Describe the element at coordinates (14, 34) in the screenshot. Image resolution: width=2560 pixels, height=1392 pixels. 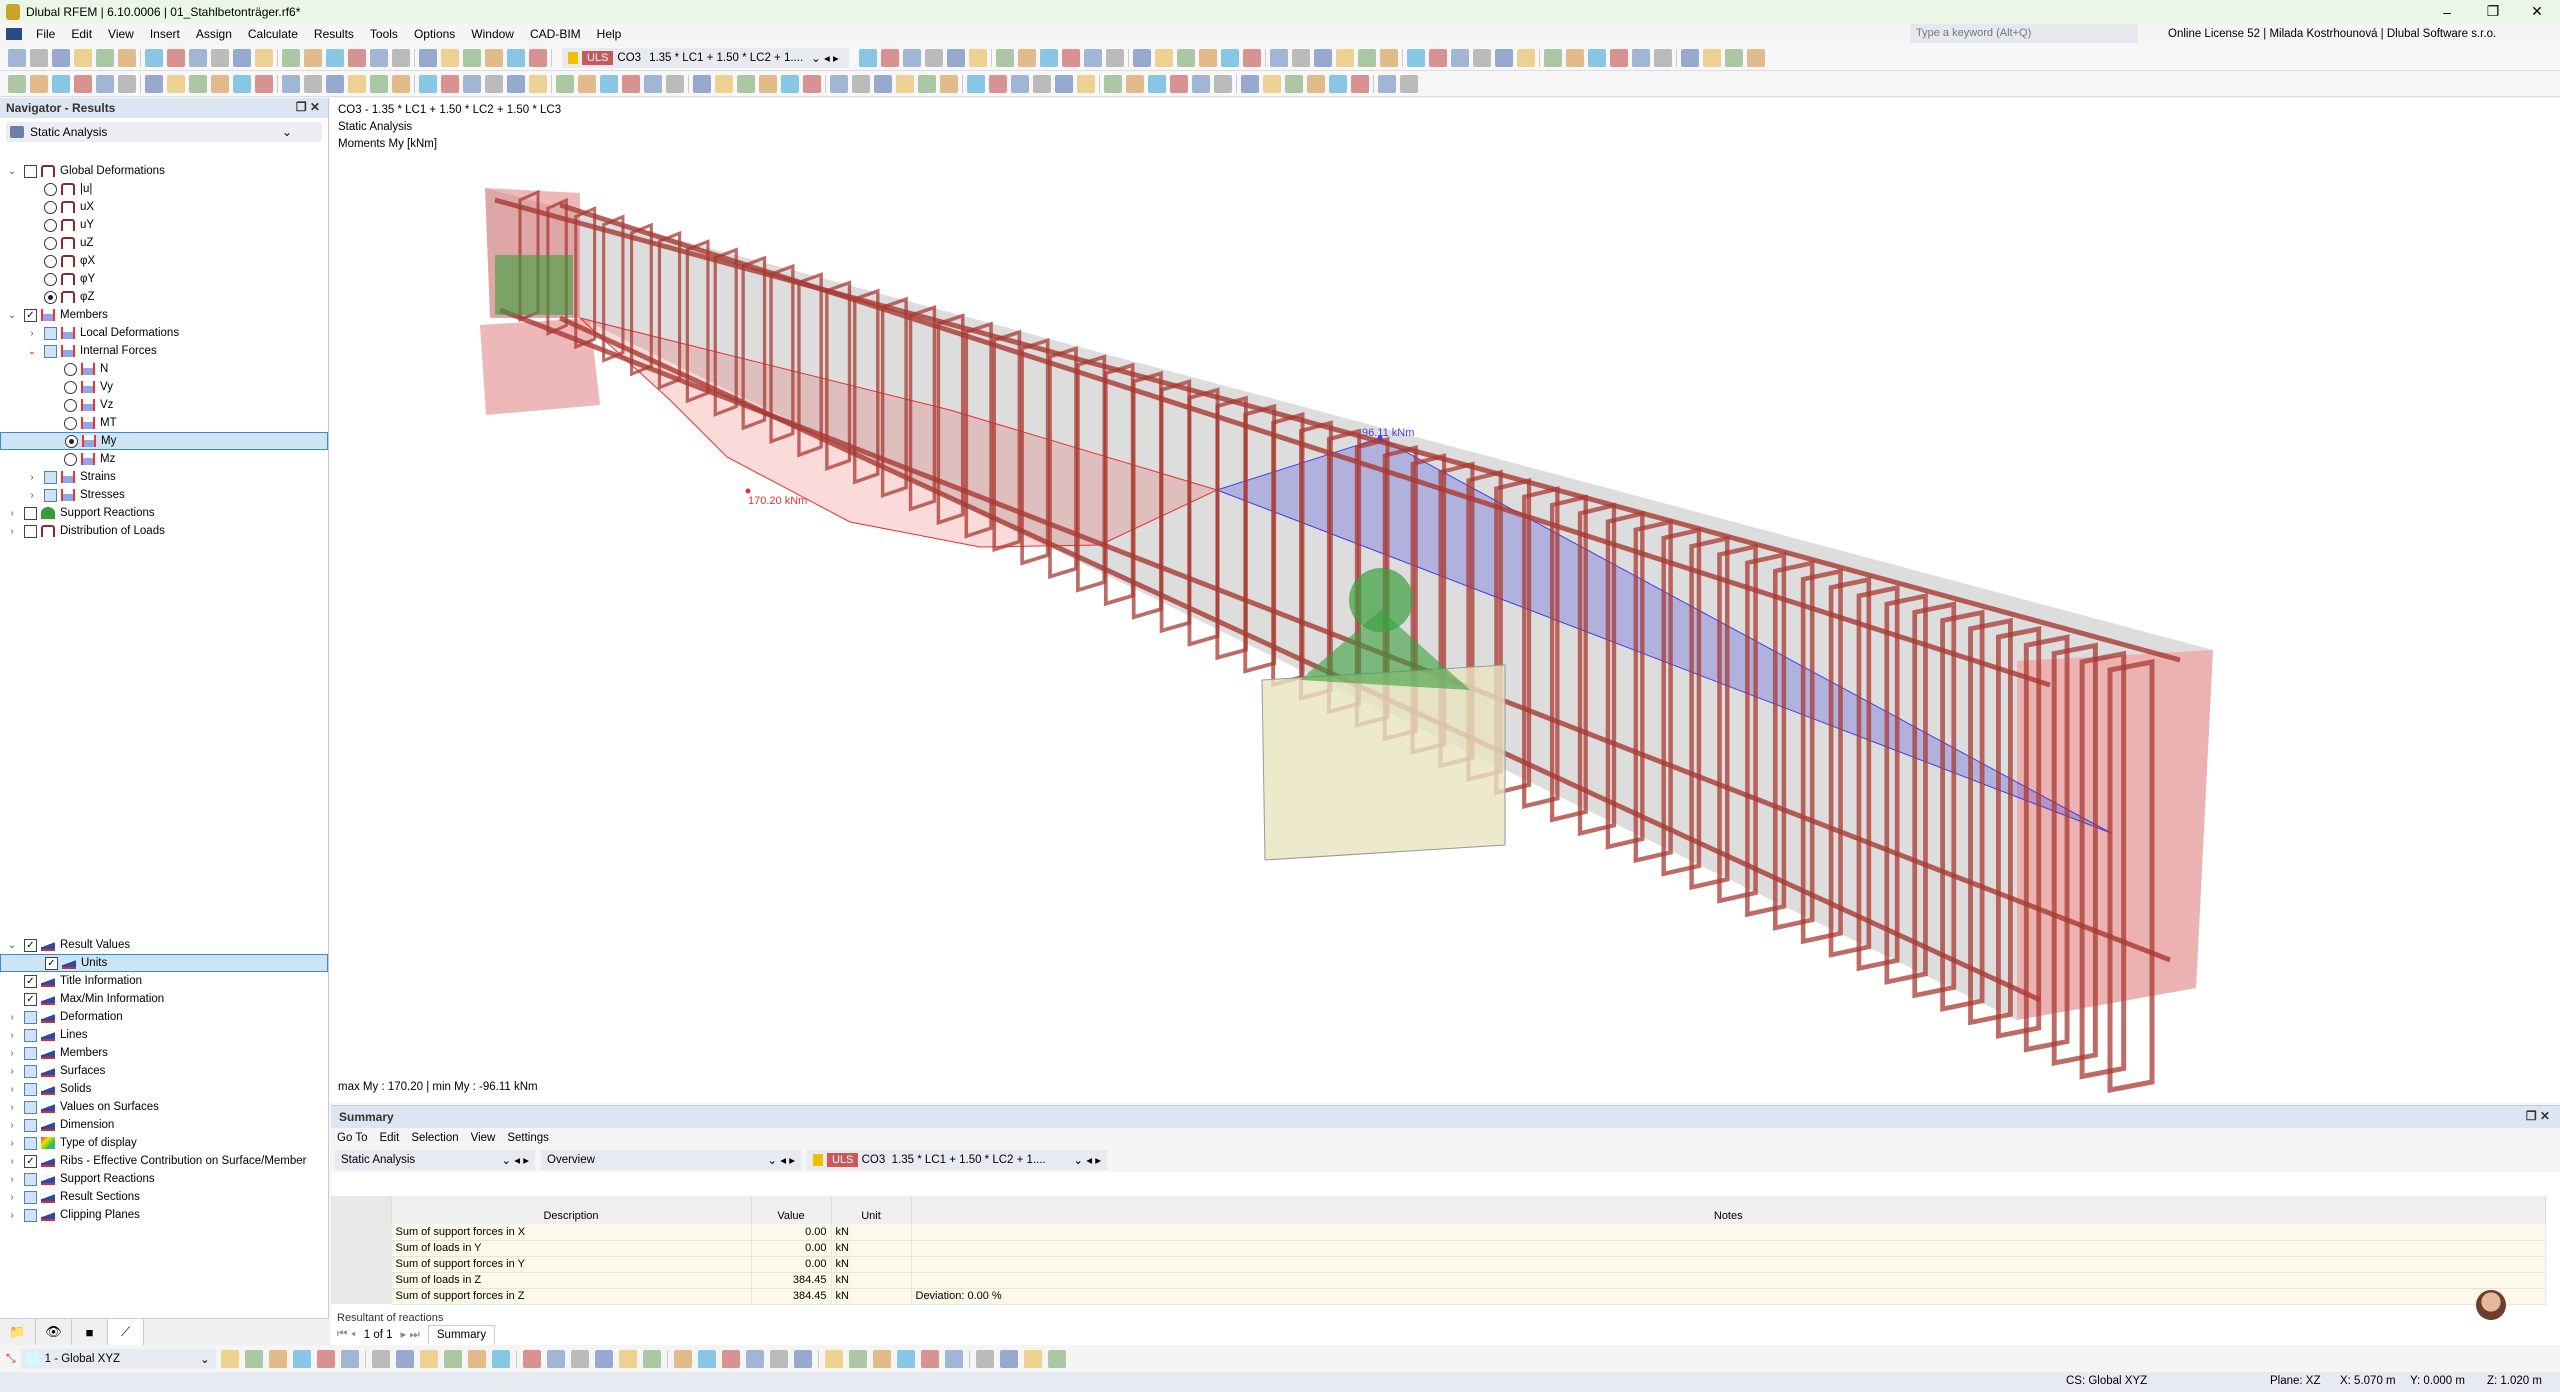
I see `app-menu-icon` at that location.